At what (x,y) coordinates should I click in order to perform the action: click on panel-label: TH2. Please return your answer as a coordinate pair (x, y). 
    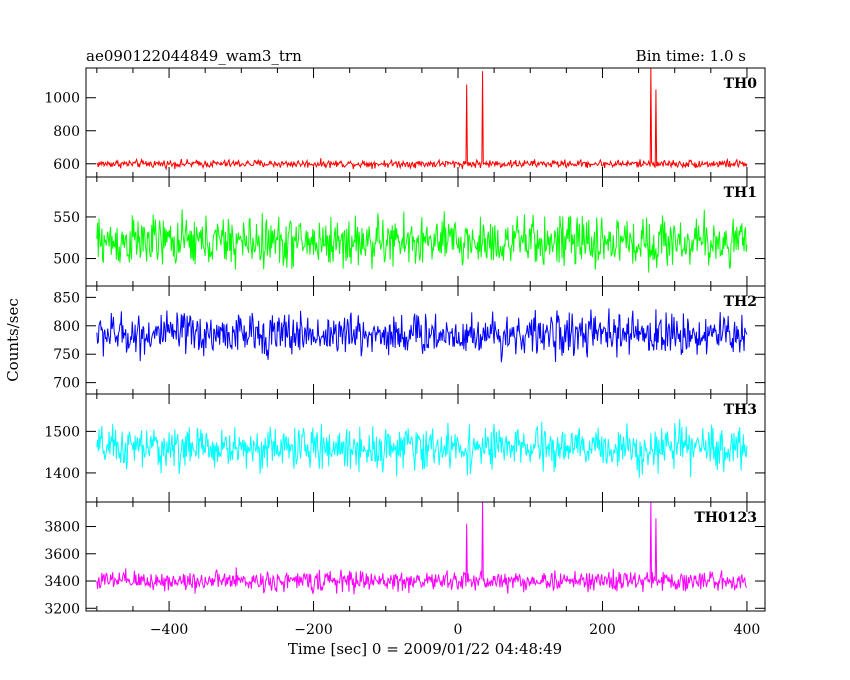
    Looking at the image, I should click on (740, 302).